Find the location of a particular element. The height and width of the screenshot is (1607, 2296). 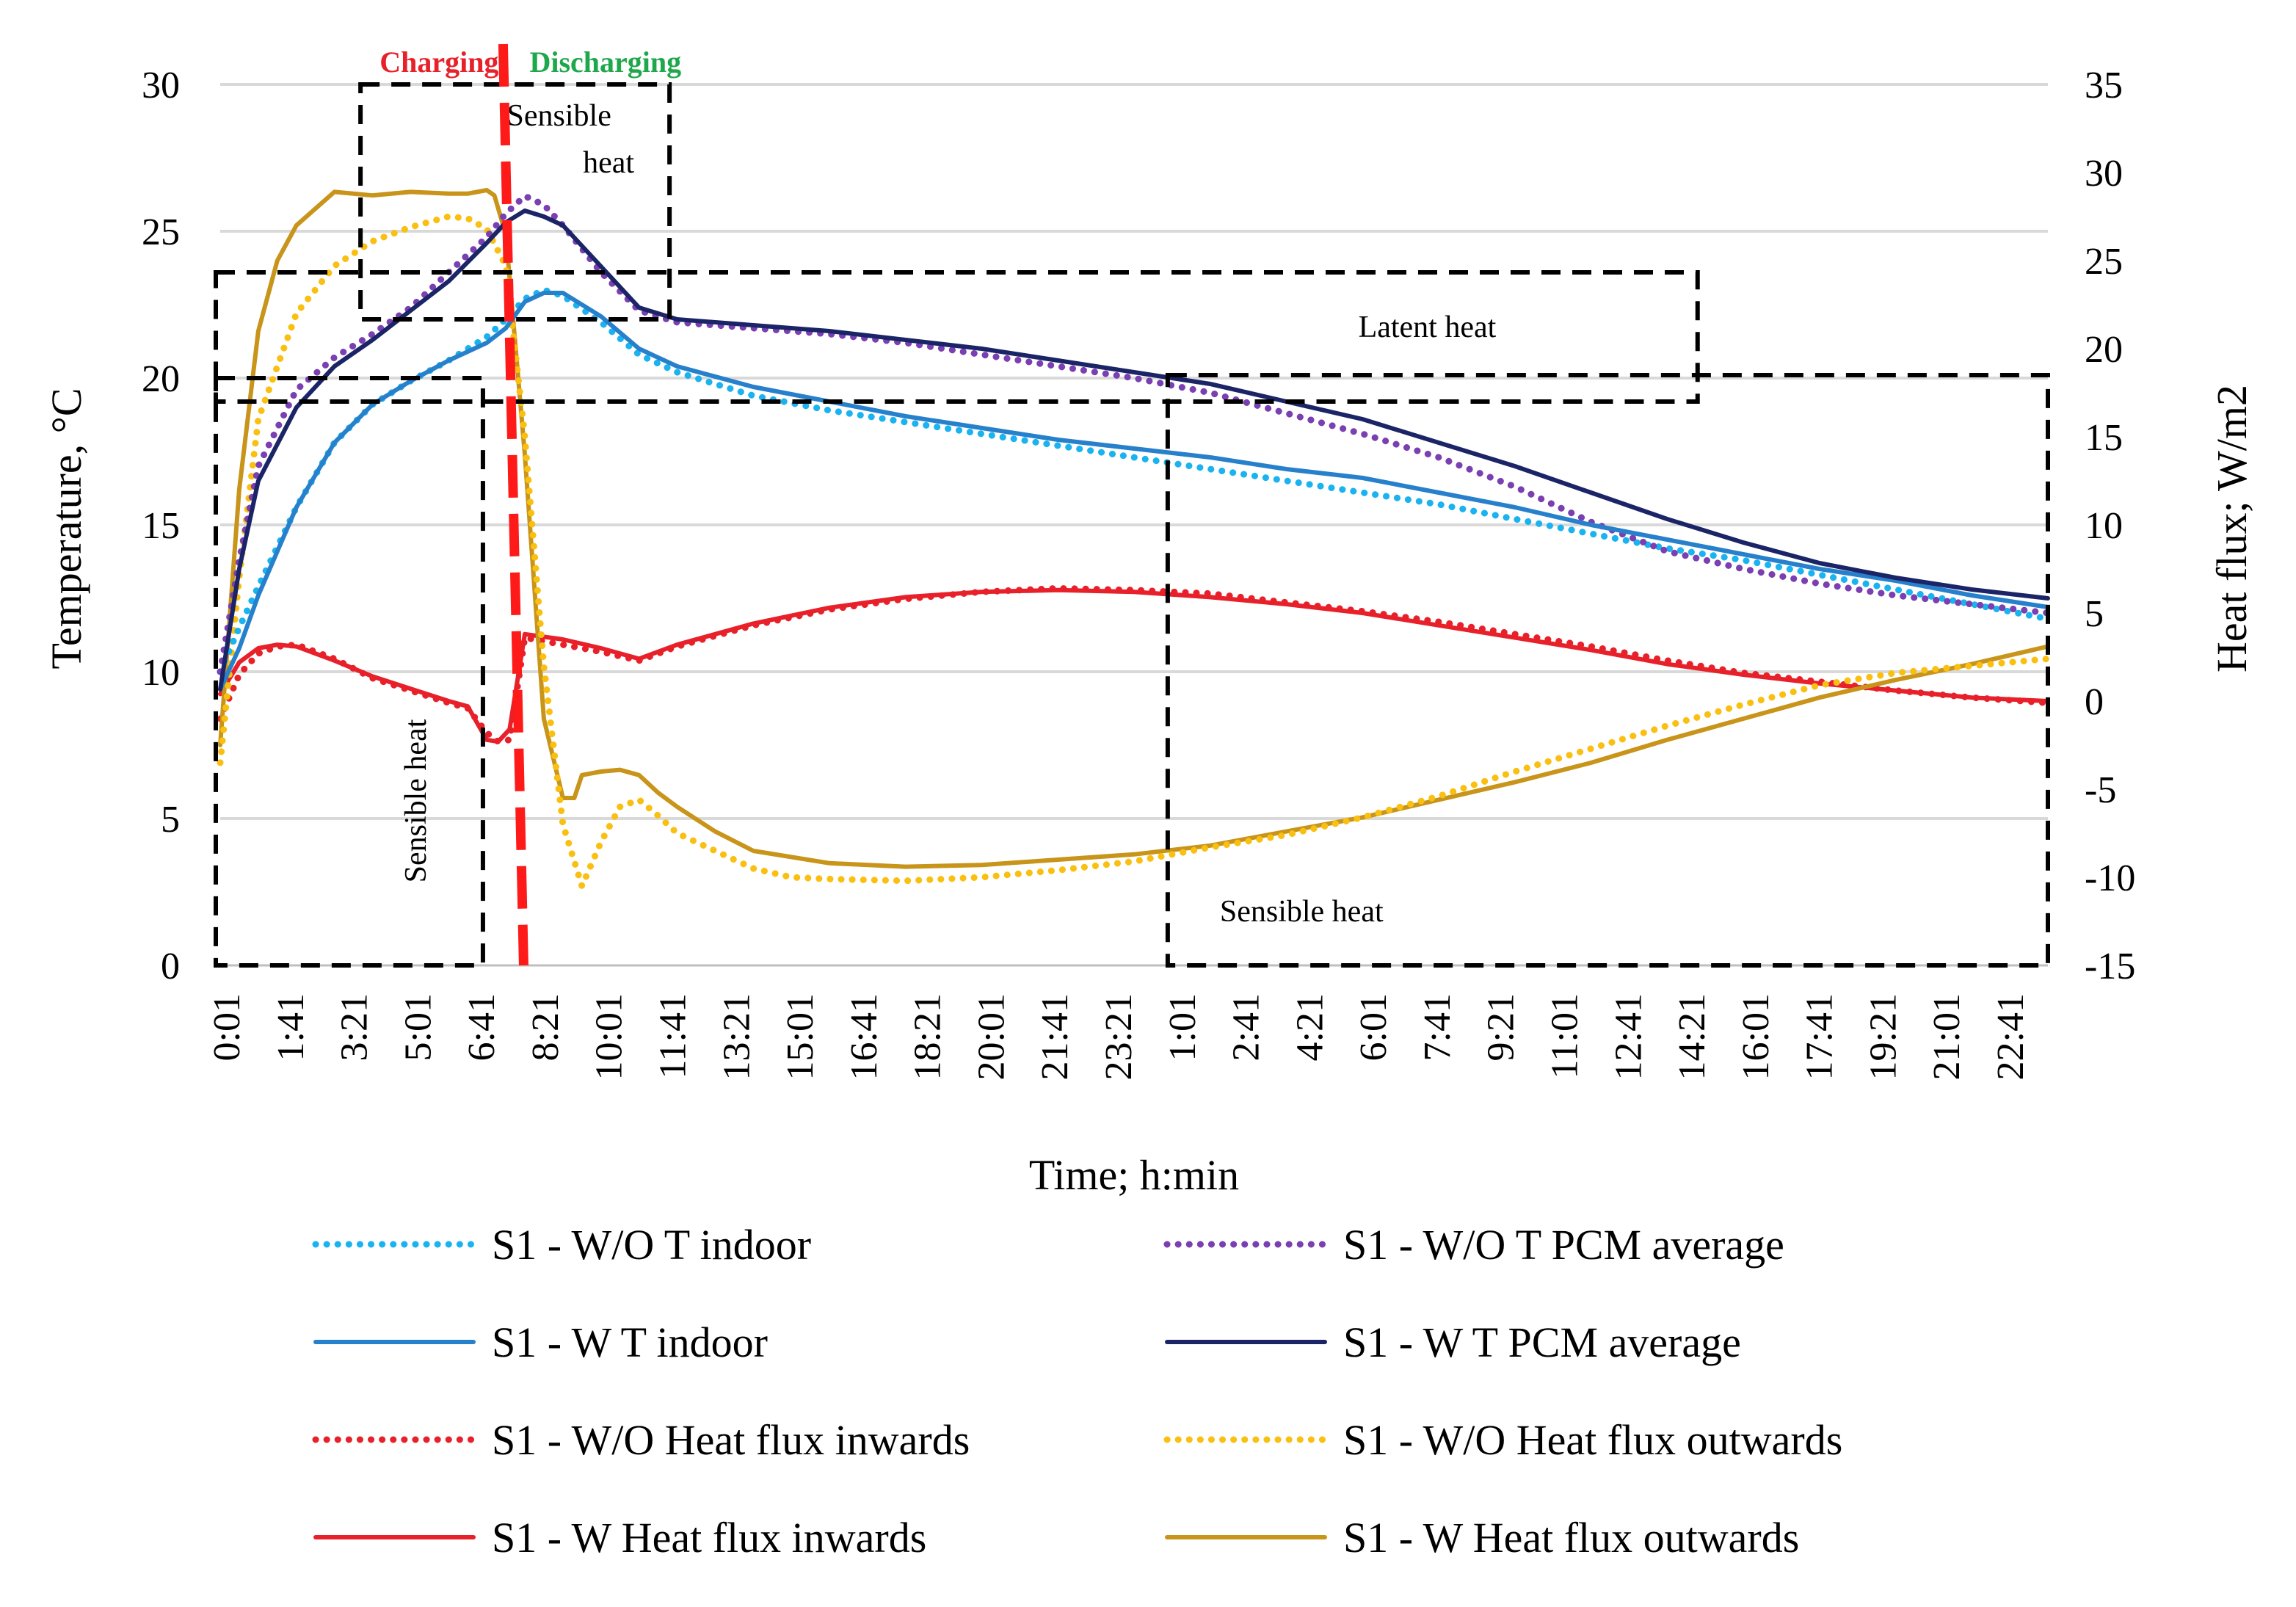

x-tick-label: 16:41 is located at coordinates (864, 1036).